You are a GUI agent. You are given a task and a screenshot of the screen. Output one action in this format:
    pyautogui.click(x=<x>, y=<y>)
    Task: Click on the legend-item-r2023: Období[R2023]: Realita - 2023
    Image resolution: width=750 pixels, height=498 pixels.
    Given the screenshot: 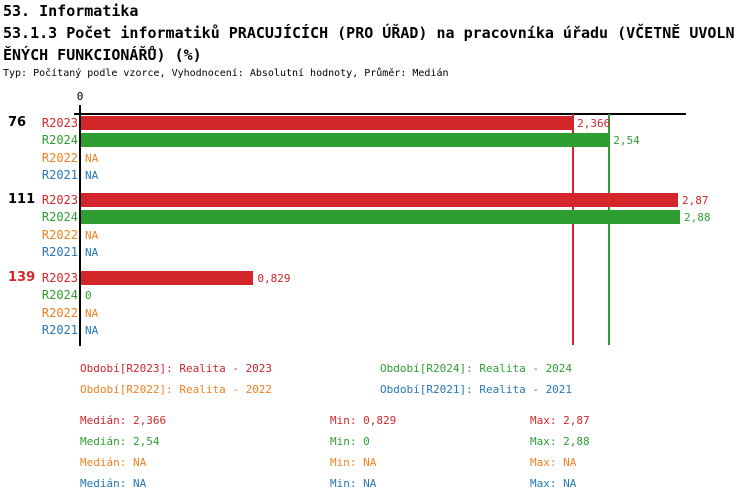 What is the action you would take?
    pyautogui.click(x=176, y=368)
    